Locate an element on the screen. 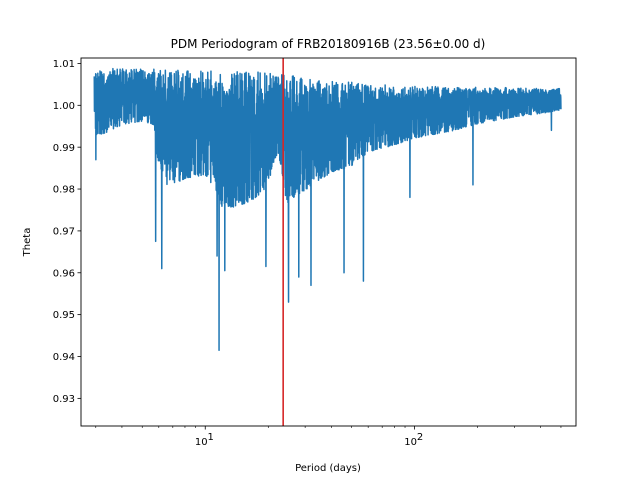 Image resolution: width=640 pixels, height=480 pixels. x-tick-label-exponent: 2 is located at coordinates (420, 437).